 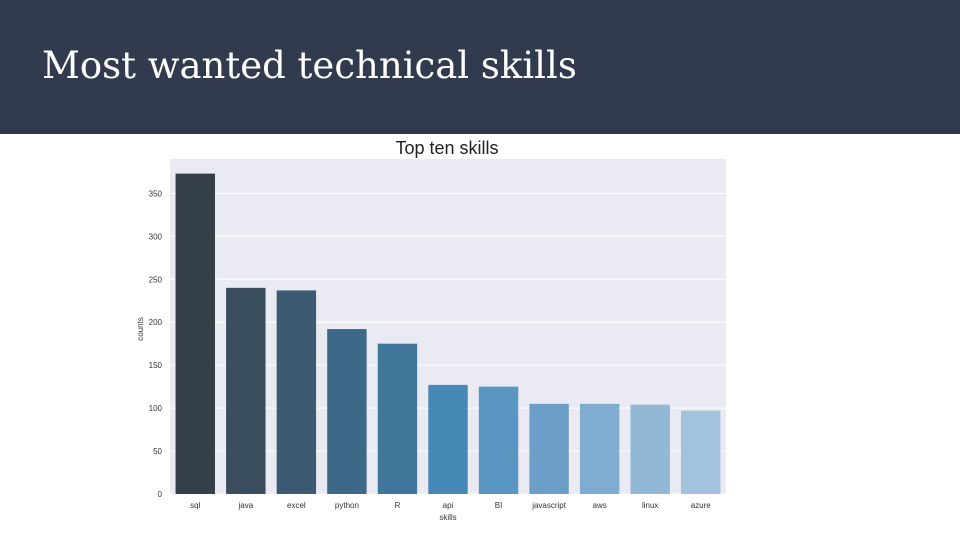 What do you see at coordinates (600, 505) in the screenshot?
I see `x-tick-label: aws` at bounding box center [600, 505].